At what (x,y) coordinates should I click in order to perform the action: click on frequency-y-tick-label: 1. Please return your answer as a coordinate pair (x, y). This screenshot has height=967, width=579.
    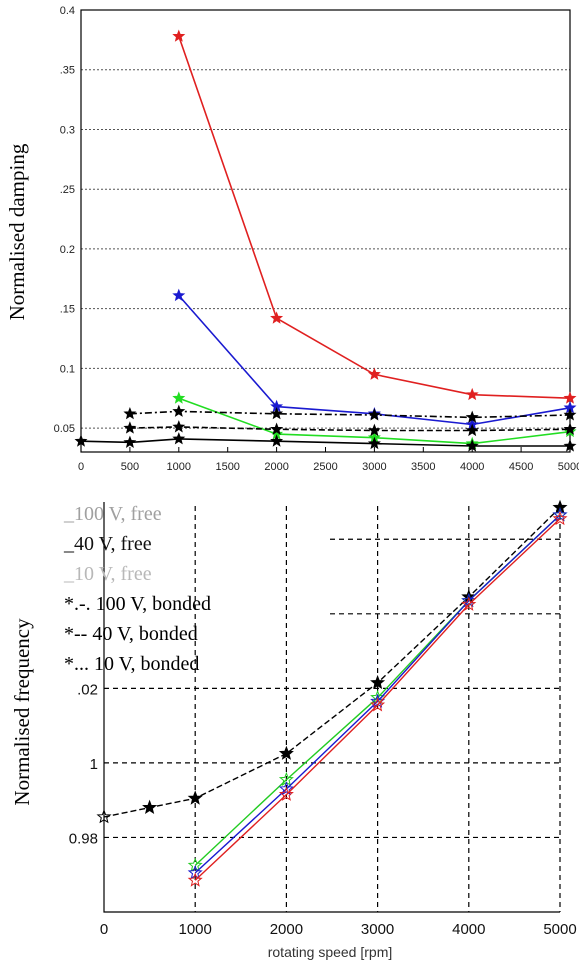
    Looking at the image, I should click on (94, 764).